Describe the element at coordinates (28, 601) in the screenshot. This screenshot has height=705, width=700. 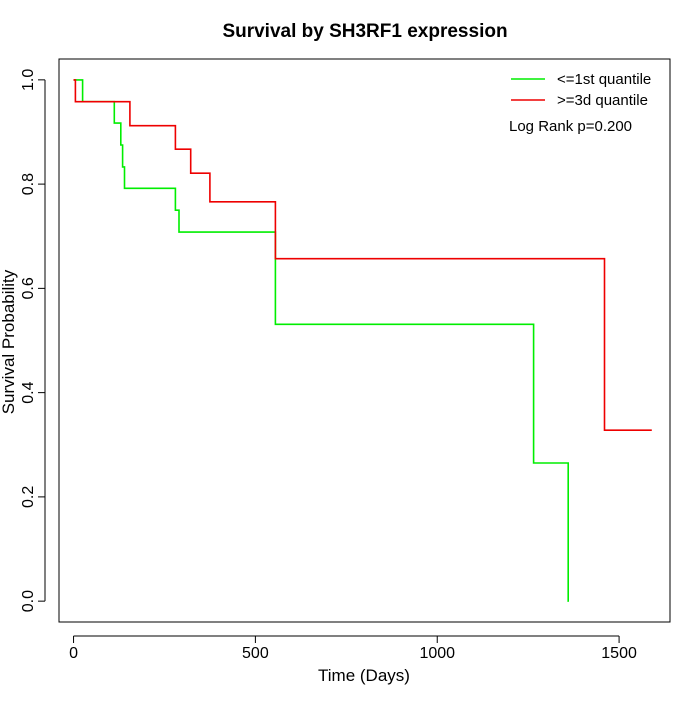
I see `y-tick-label: 0.0` at that location.